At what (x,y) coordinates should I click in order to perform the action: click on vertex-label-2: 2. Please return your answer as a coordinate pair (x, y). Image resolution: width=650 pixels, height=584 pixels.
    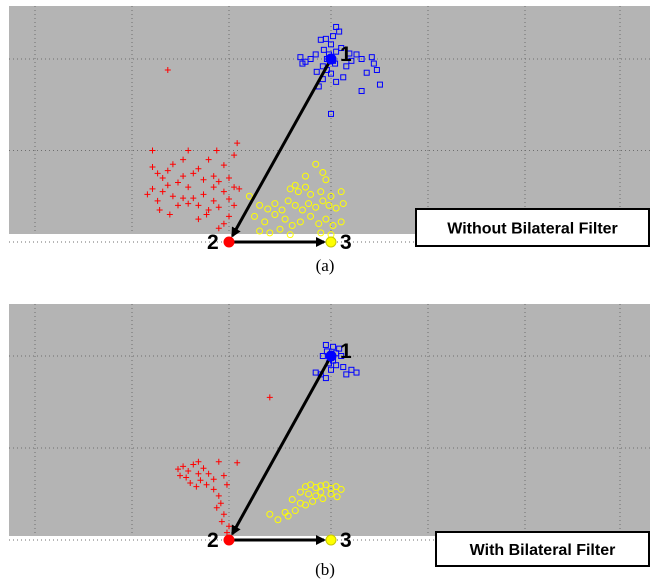
    Looking at the image, I should click on (213, 242).